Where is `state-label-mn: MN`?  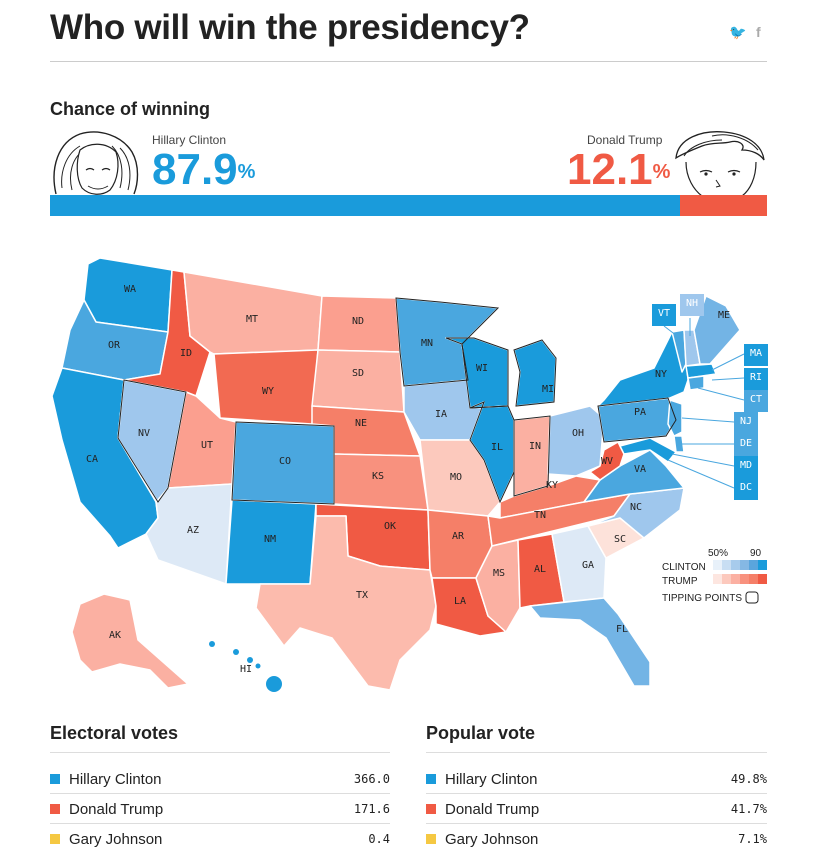 state-label-mn: MN is located at coordinates (427, 343).